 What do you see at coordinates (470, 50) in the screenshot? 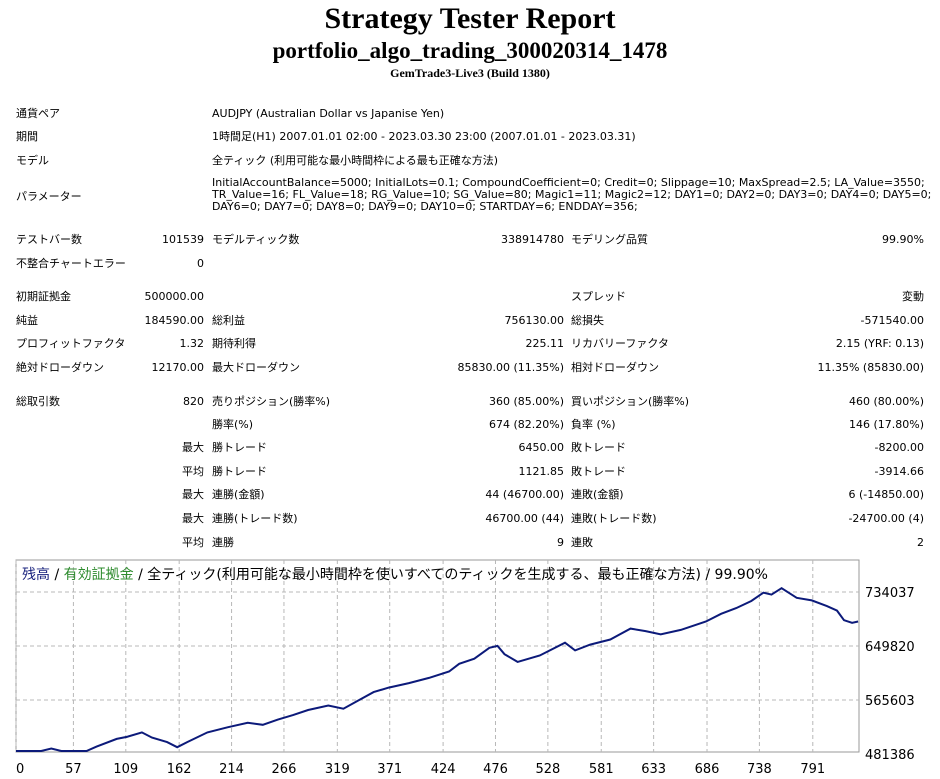
I see `report-subtitle: portfolio_algo_trading_300020314_1478` at bounding box center [470, 50].